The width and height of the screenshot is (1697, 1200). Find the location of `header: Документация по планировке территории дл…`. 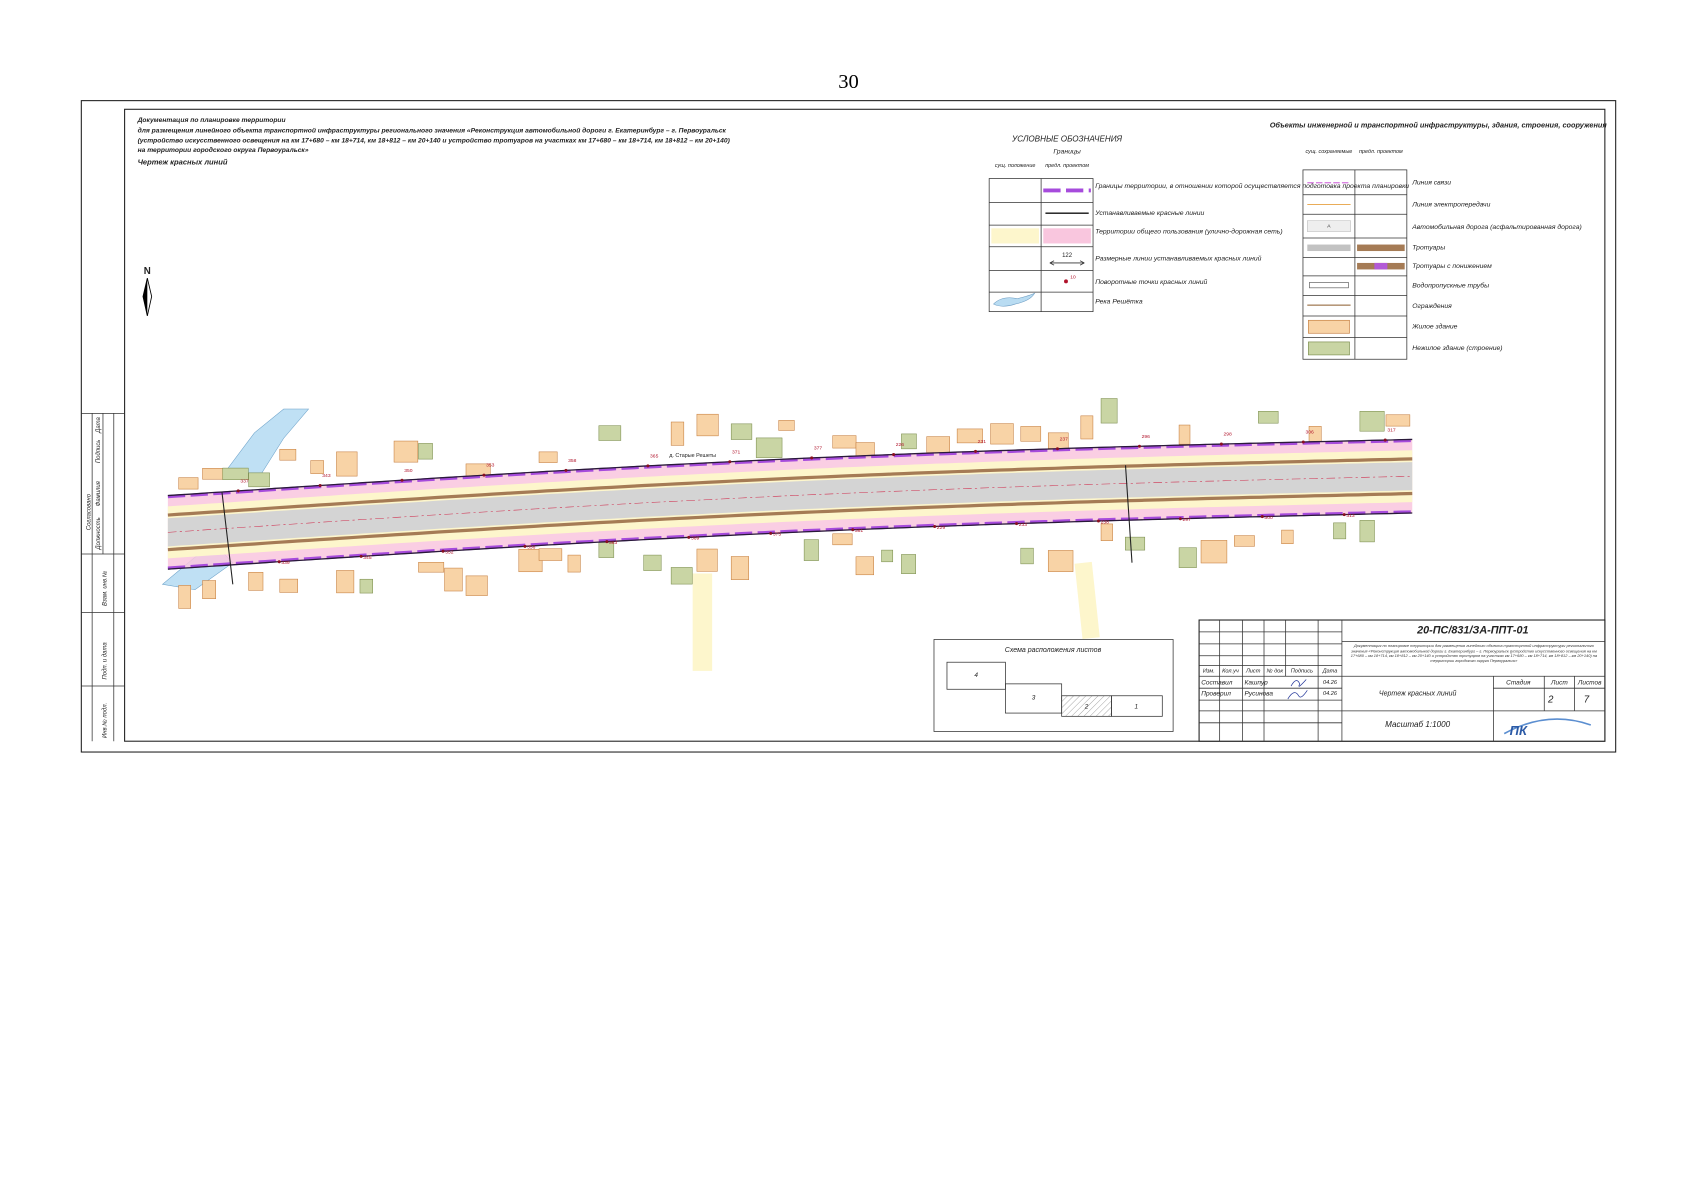

header: Документация по планировке территории дл… is located at coordinates (434, 141).